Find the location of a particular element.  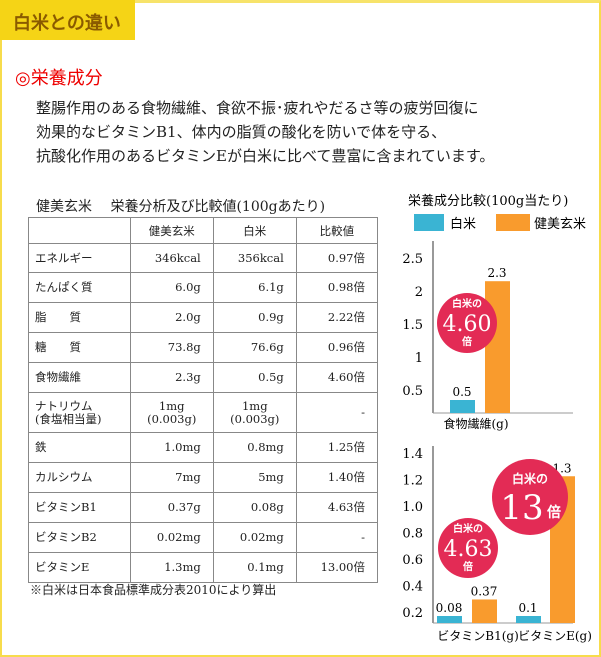

page-title: 白米との違い is located at coordinates (67, 20).